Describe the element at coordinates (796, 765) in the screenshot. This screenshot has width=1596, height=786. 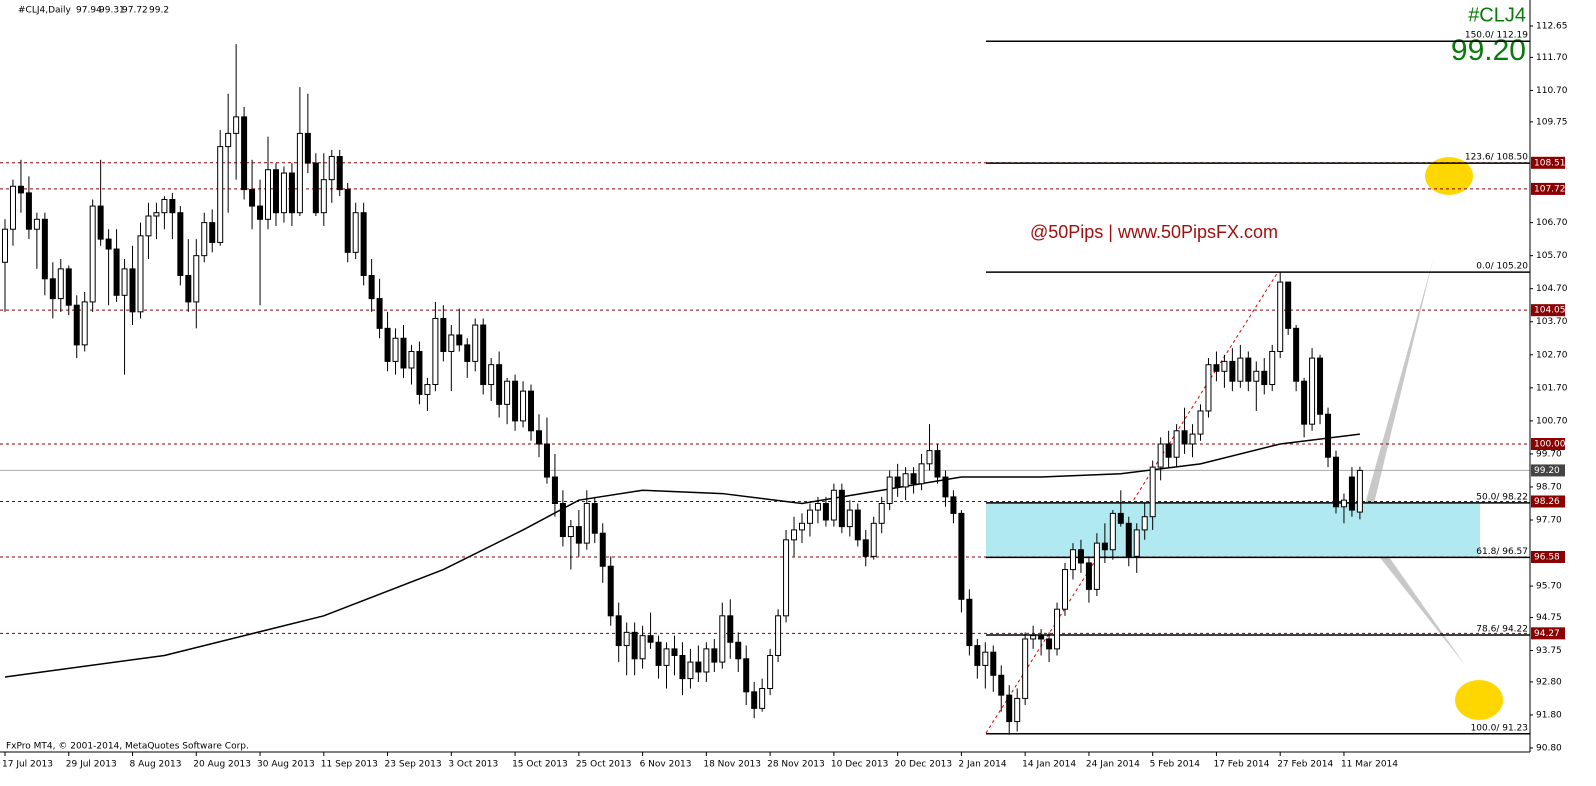
I see `x-tick-label: 28 Nov 2013` at that location.